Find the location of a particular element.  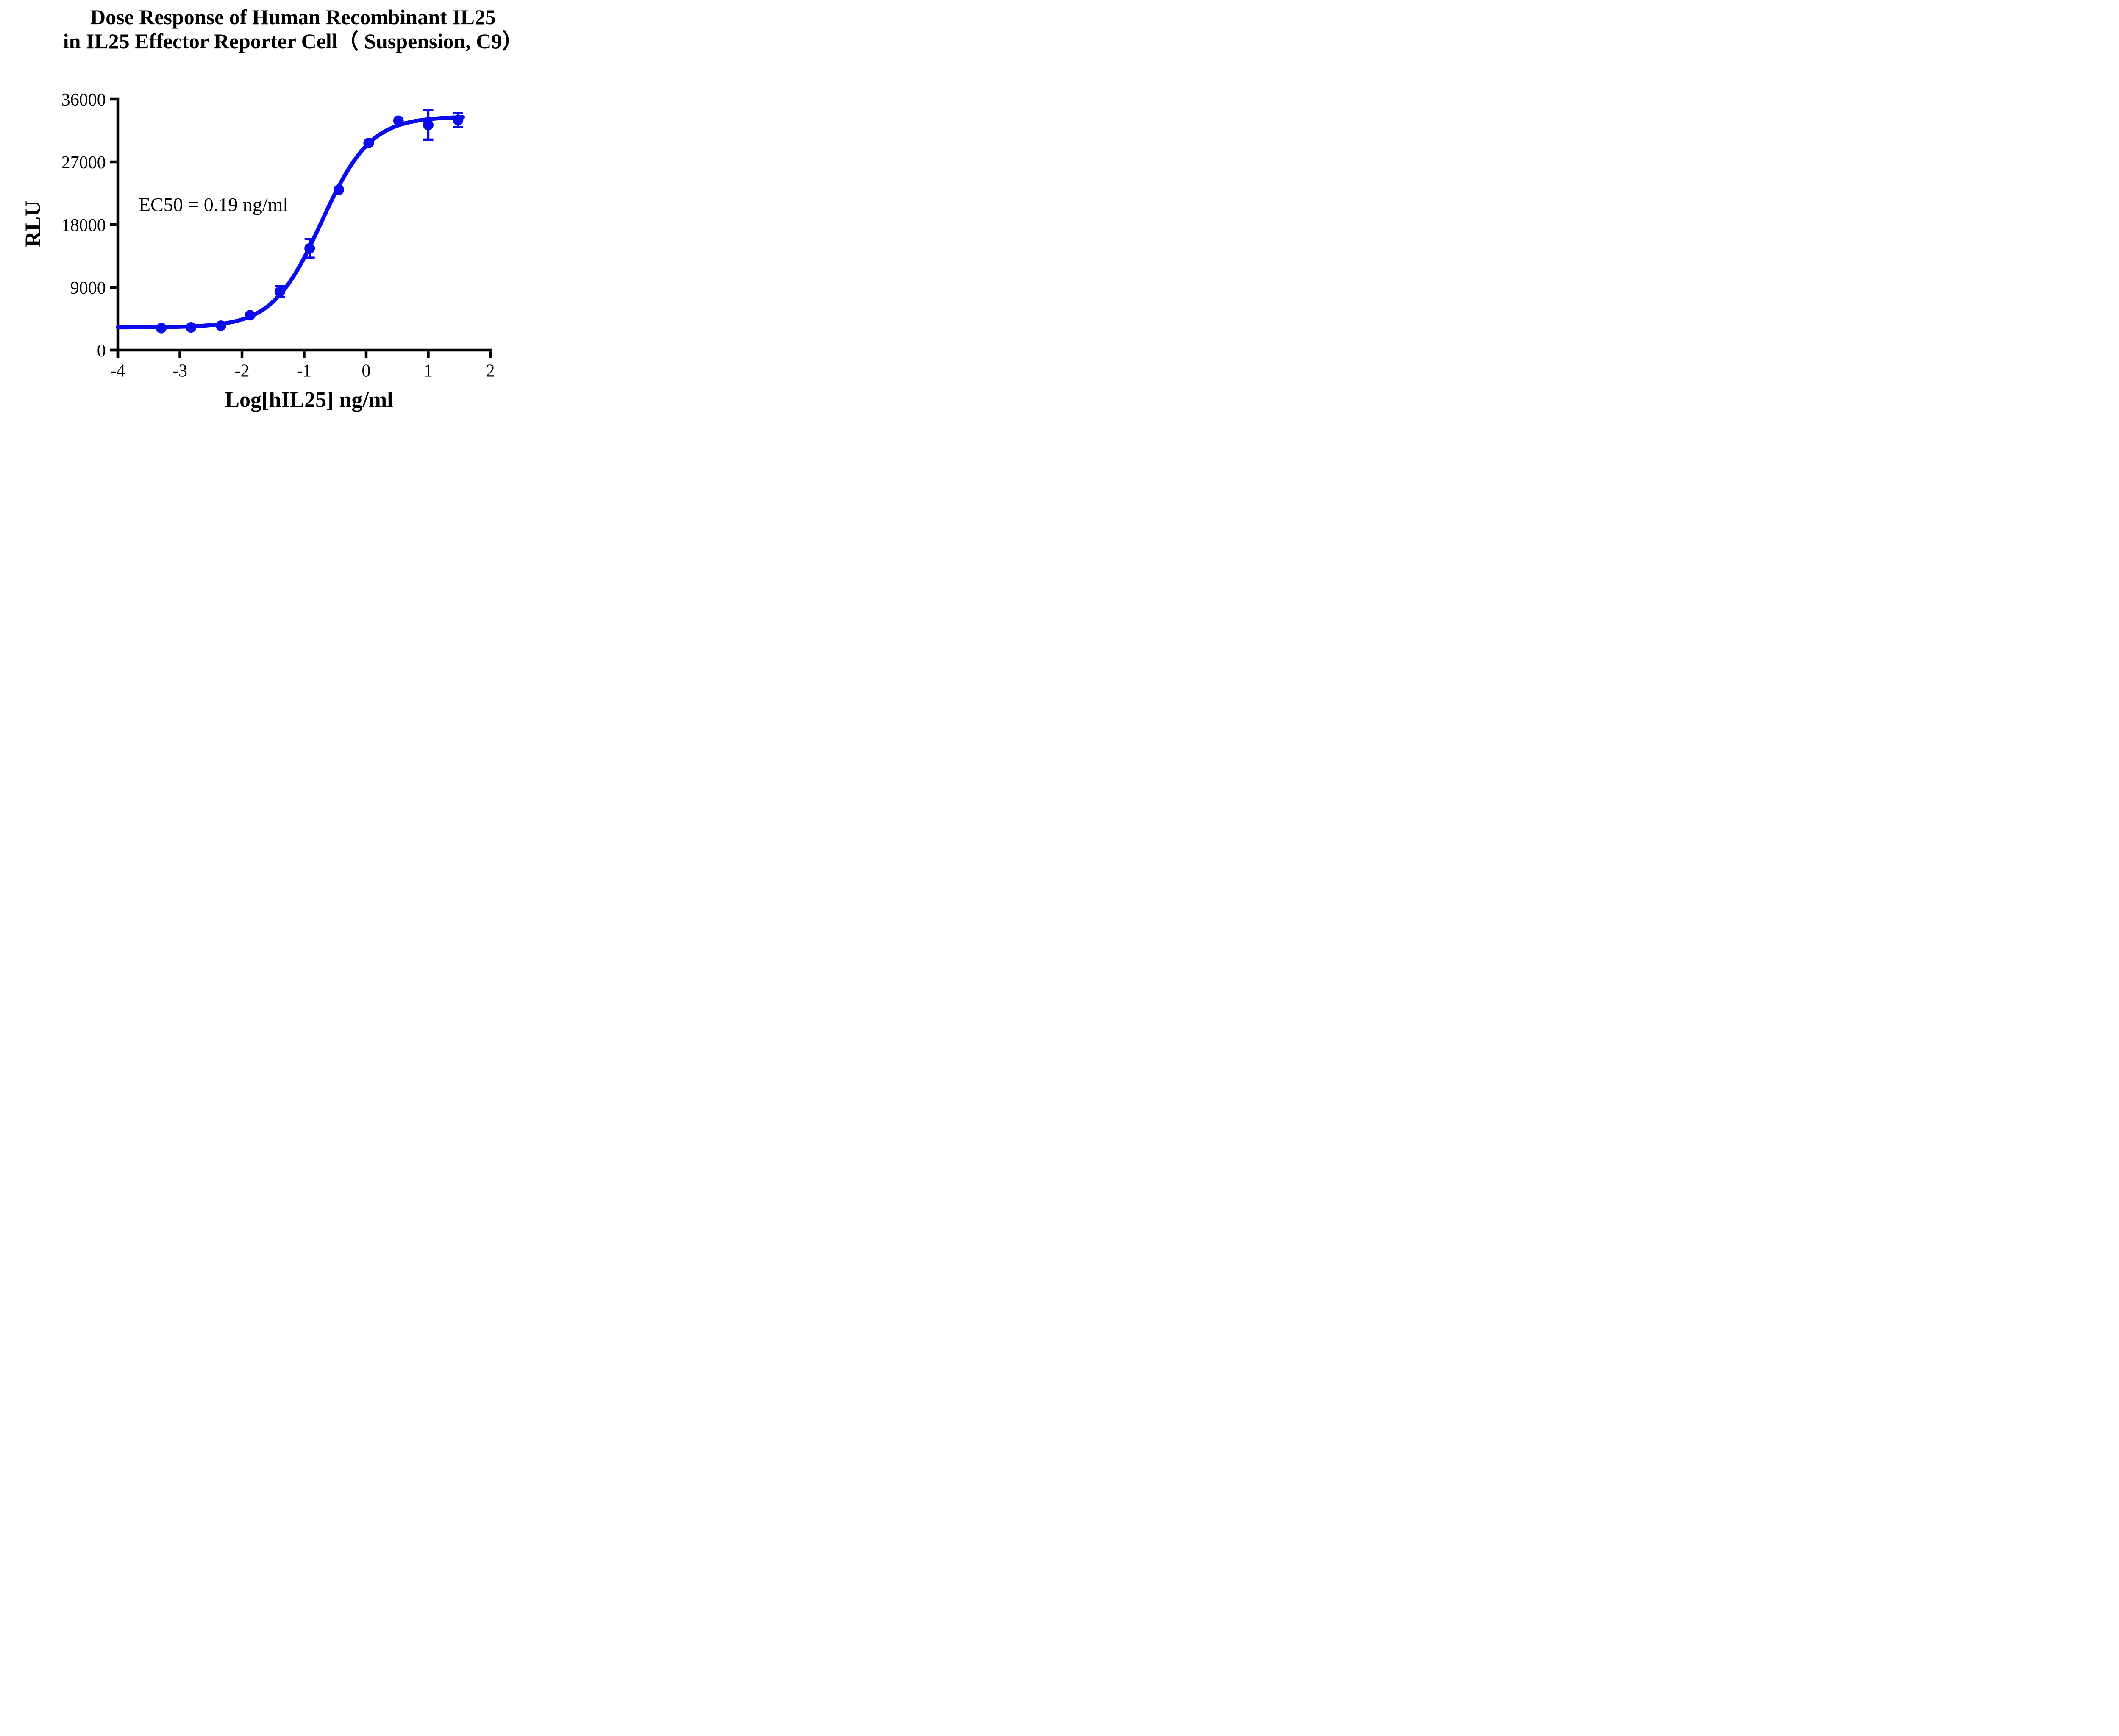

y-tick-label: 9000 is located at coordinates (88, 288).